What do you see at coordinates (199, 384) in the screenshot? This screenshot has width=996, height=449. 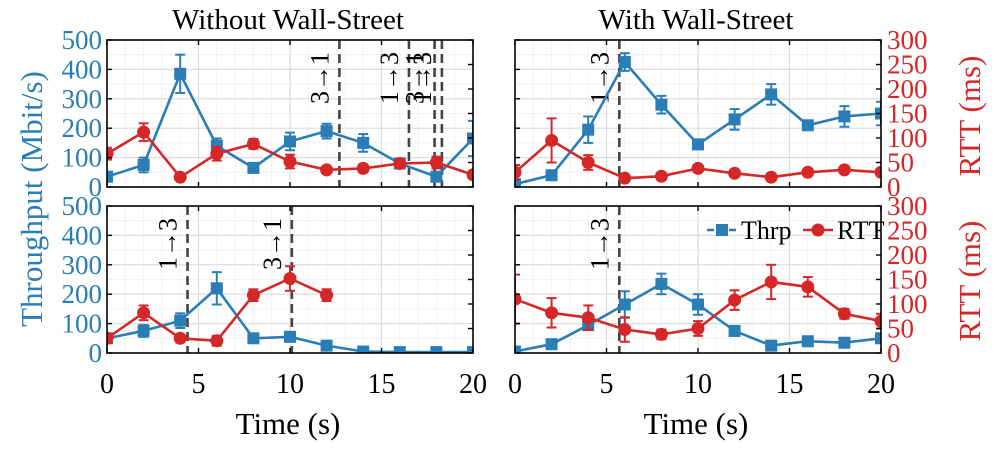 I see `x-tick-label: 5` at bounding box center [199, 384].